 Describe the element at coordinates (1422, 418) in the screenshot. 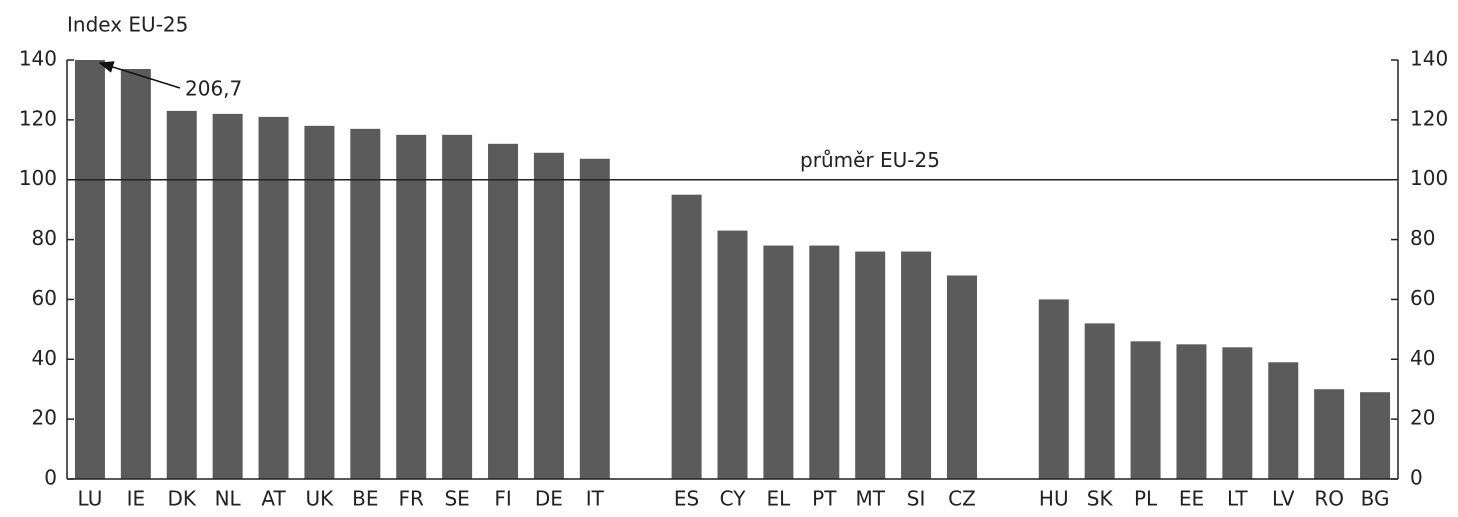

I see `y2-tick-label: 20` at that location.